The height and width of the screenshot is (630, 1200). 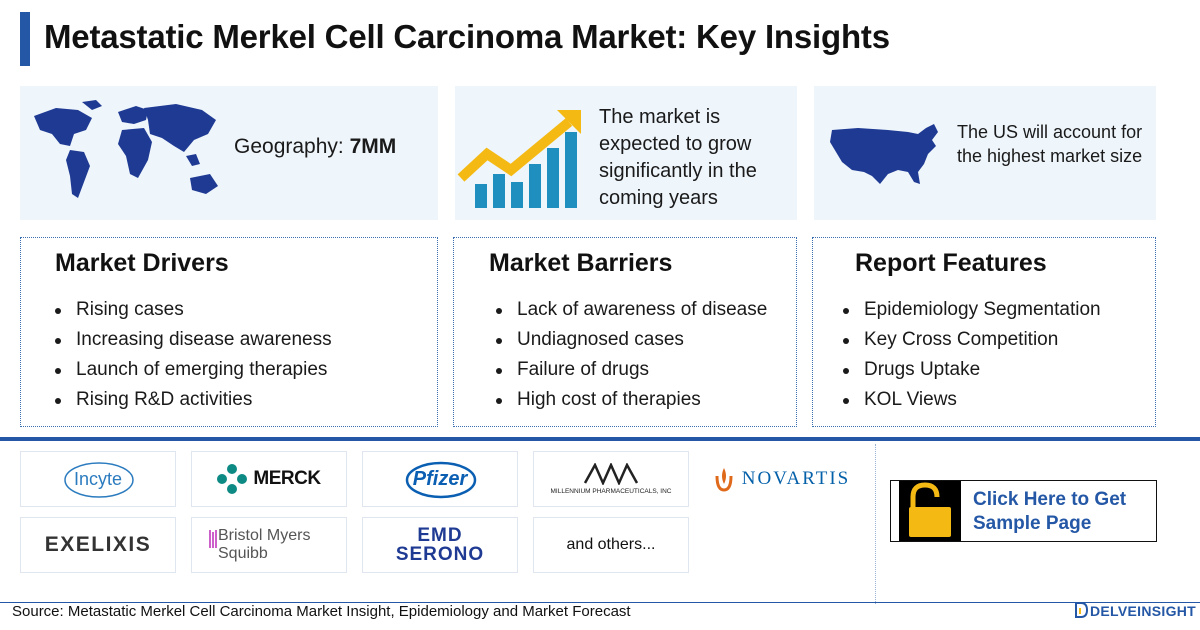 I want to click on novartis-logo: NOVARTIS, so click(x=782, y=479).